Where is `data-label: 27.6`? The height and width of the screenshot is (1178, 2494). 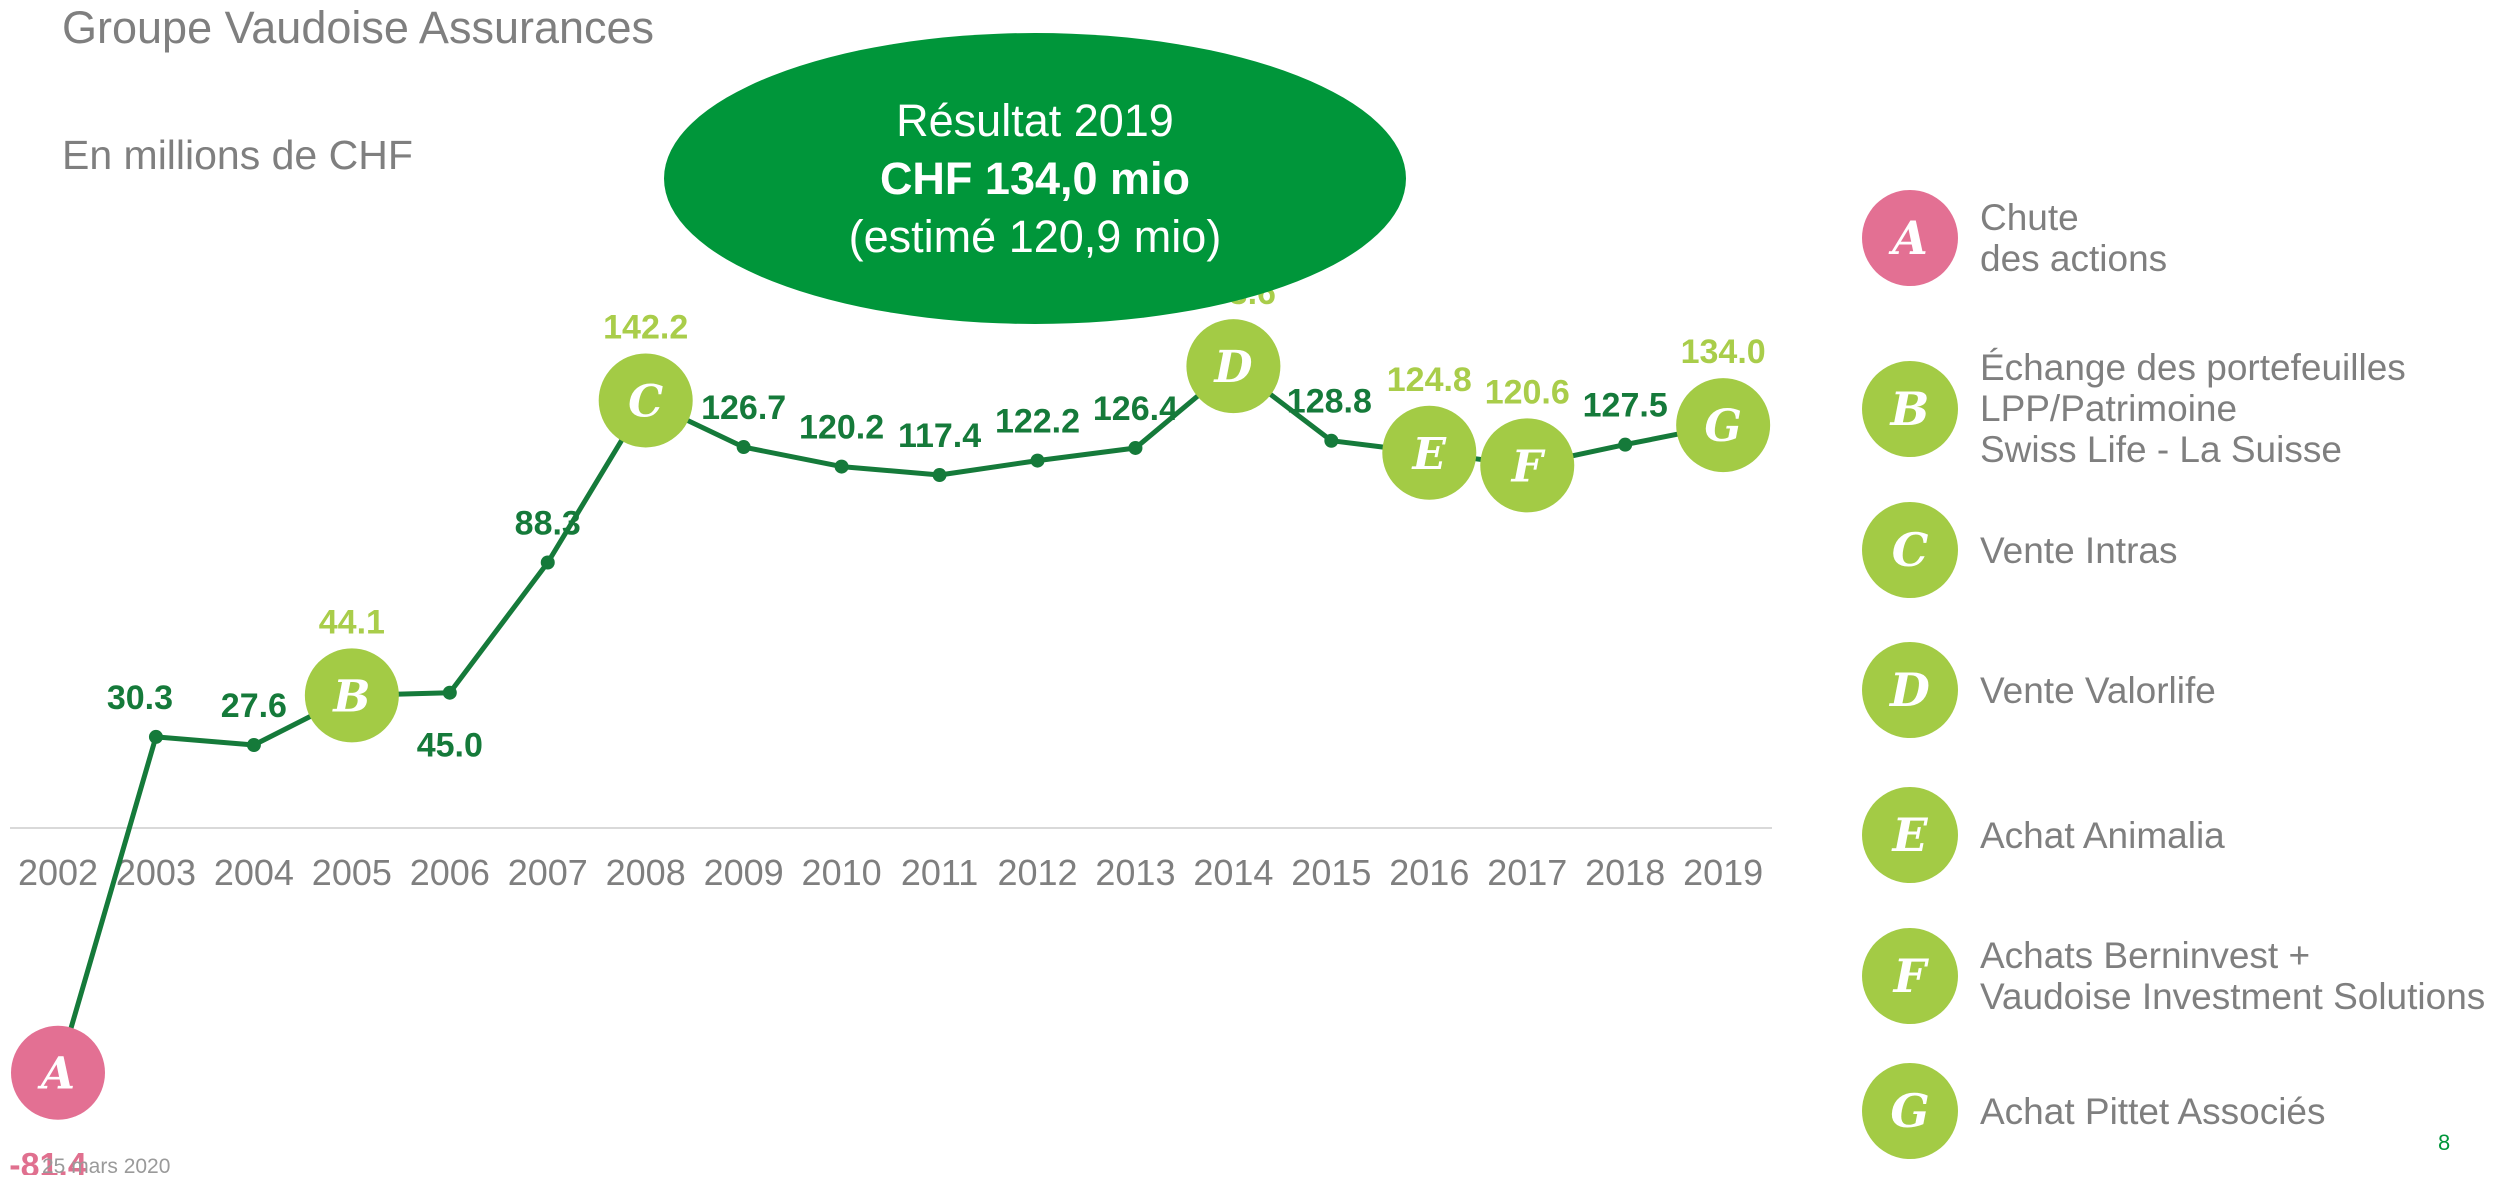 data-label: 27.6 is located at coordinates (254, 706).